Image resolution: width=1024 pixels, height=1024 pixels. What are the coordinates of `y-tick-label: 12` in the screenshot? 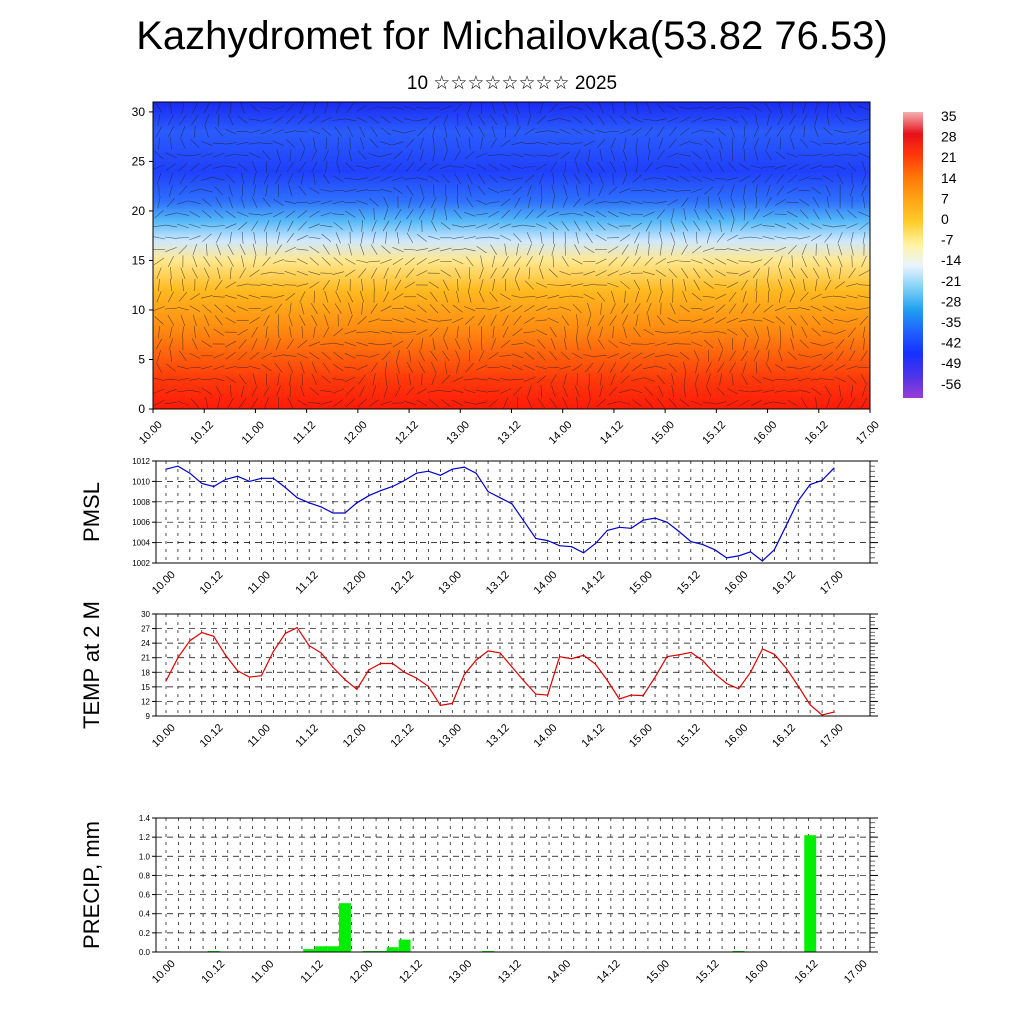 It's located at (145, 701).